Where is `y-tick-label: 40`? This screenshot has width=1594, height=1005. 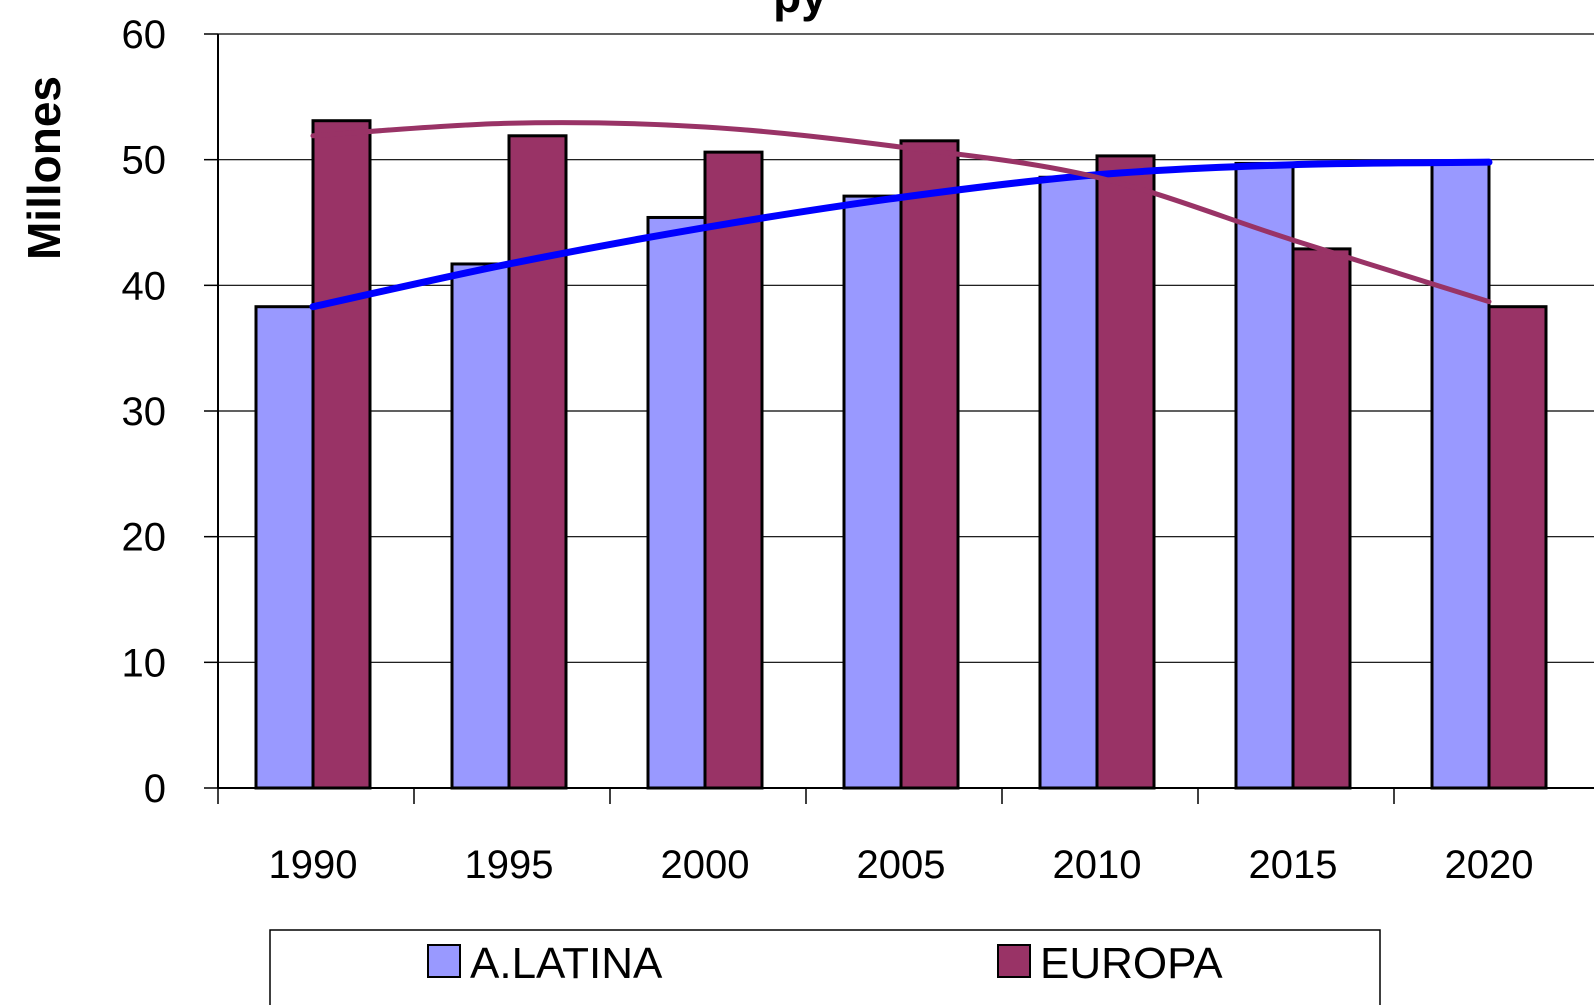 y-tick-label: 40 is located at coordinates (144, 286).